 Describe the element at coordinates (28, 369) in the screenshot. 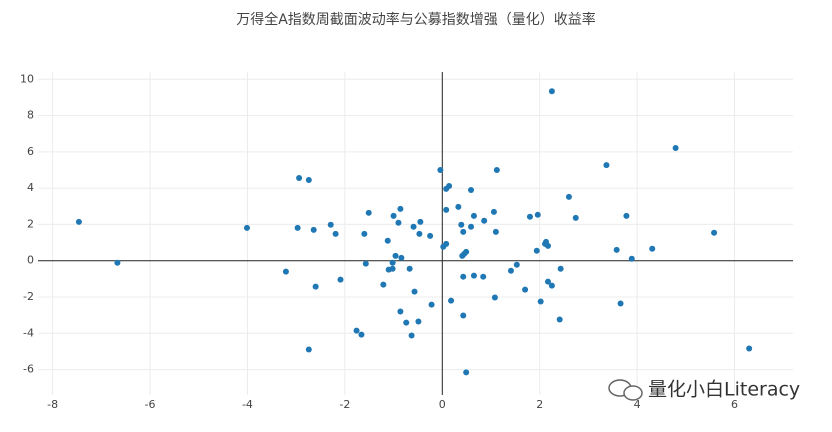

I see `y-tick-label: -6` at that location.